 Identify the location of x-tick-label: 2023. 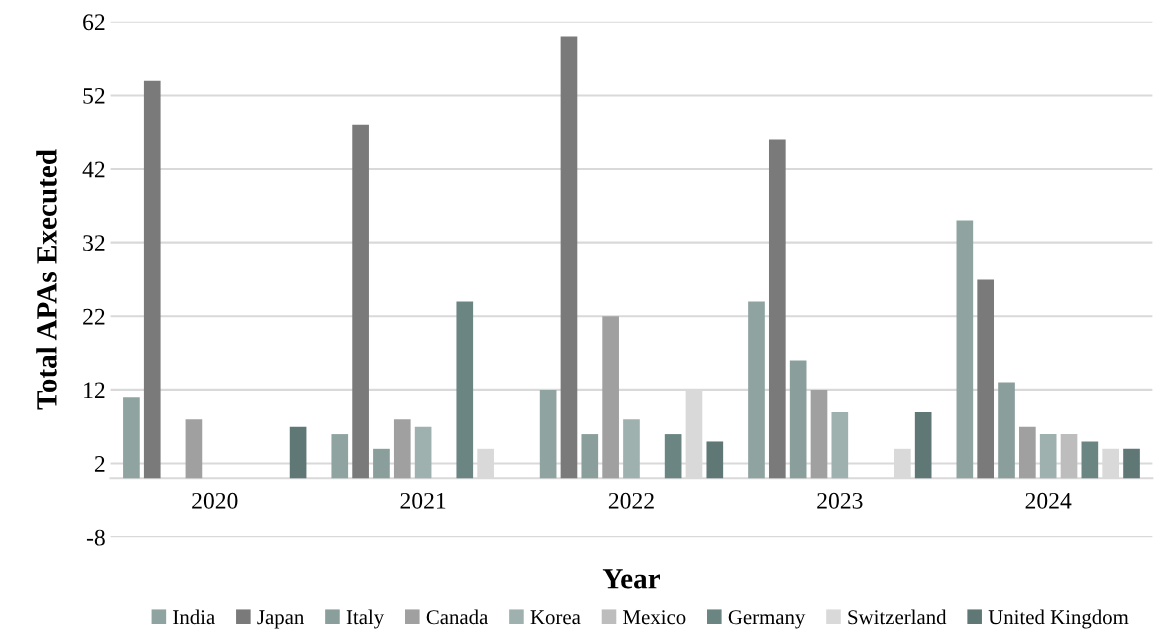
(840, 500).